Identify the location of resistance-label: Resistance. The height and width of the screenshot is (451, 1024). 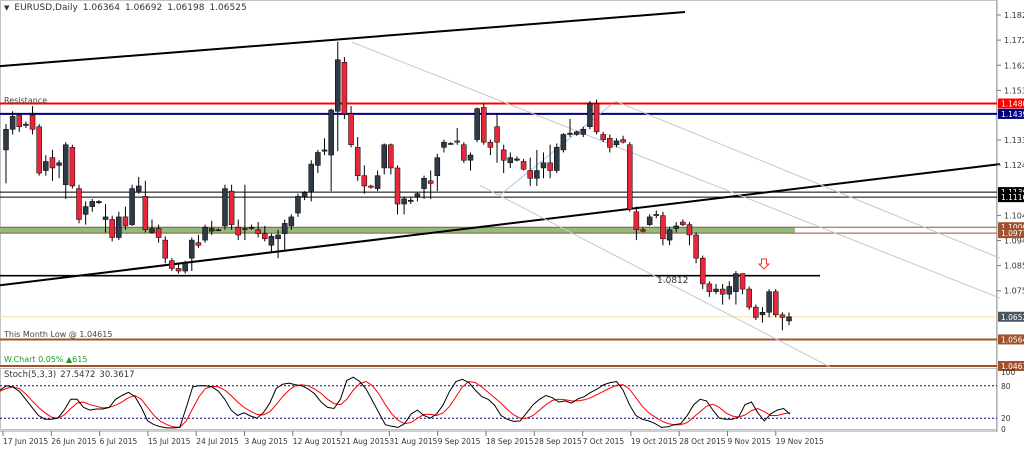
(26, 100).